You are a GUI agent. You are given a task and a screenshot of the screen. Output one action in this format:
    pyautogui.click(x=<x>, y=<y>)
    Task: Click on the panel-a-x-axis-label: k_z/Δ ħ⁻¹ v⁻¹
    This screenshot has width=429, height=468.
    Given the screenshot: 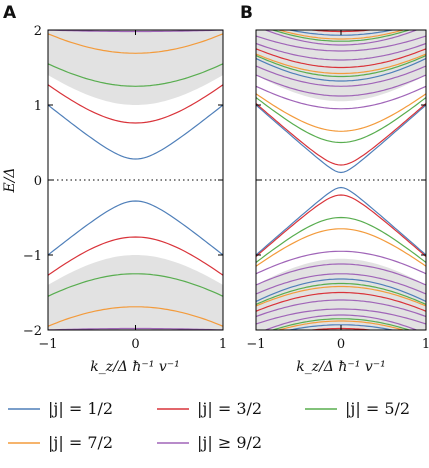 What is the action you would take?
    pyautogui.click(x=135, y=367)
    